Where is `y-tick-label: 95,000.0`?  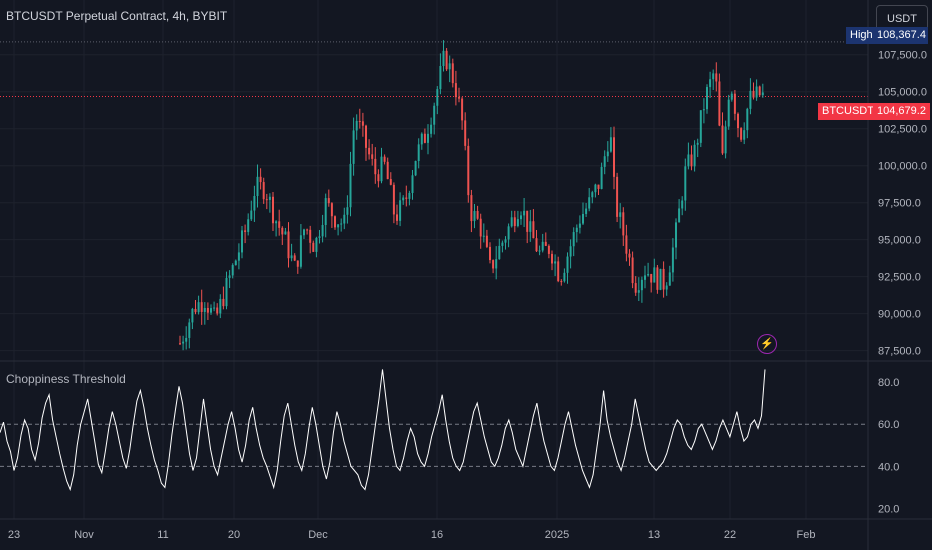
y-tick-label: 95,000.0 is located at coordinates (899, 241).